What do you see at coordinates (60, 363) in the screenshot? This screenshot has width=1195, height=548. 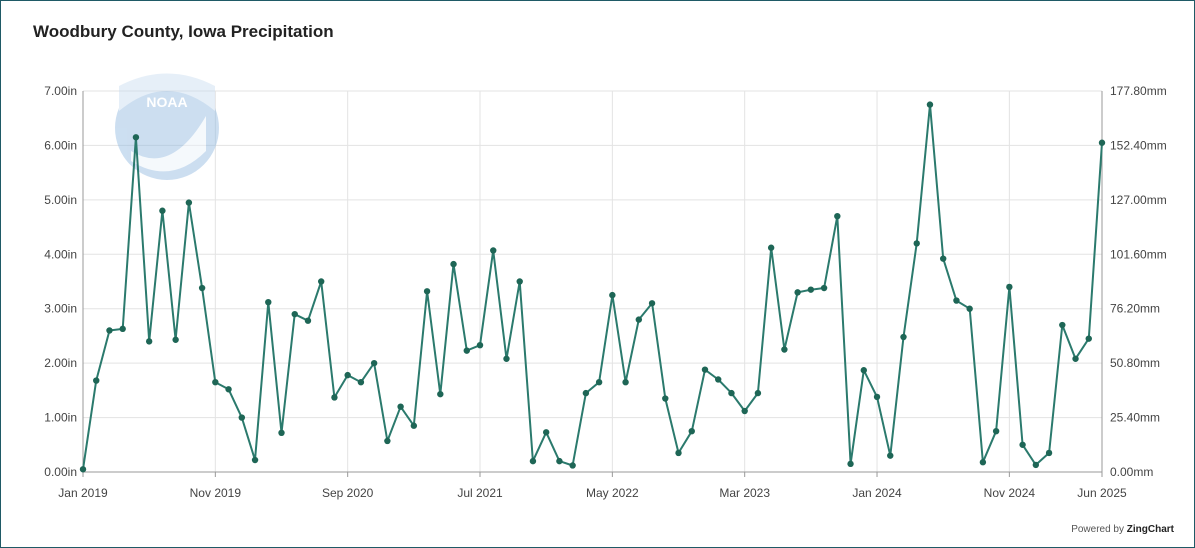 I see `y-left-tick-label: 2.00in` at bounding box center [60, 363].